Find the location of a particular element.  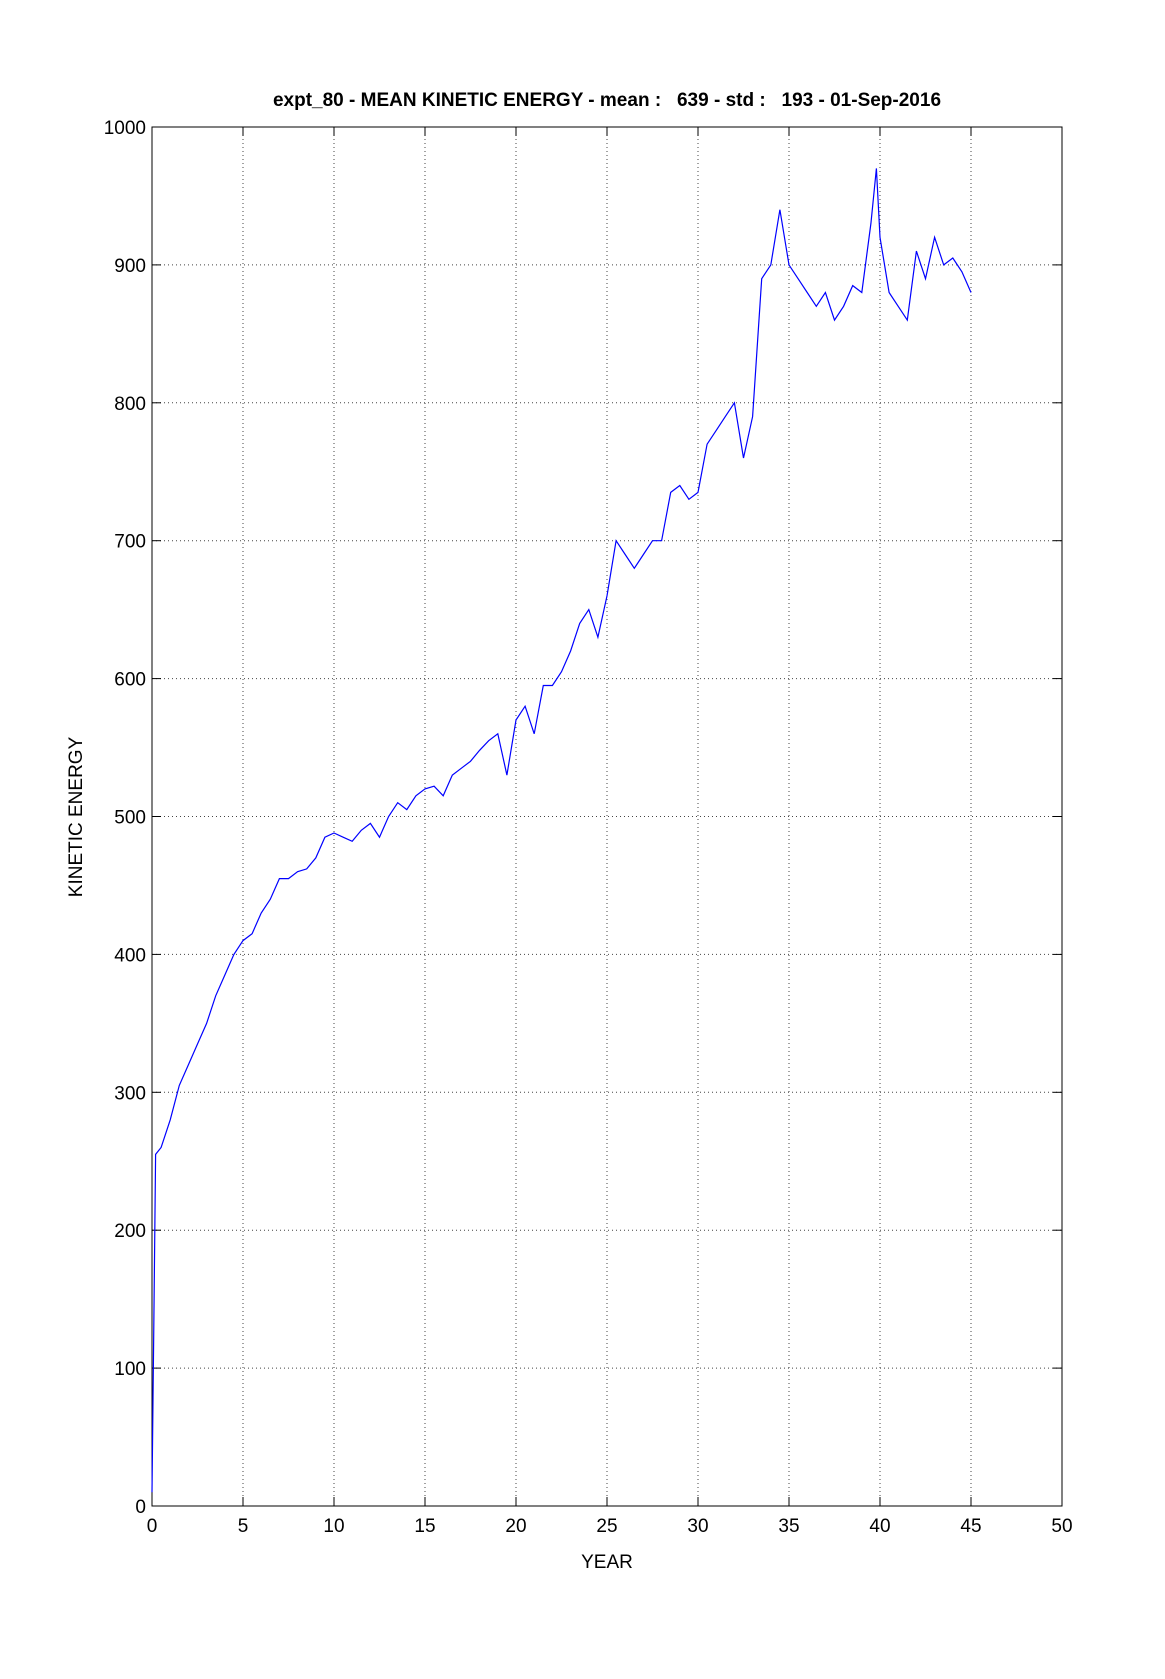

x-tick-label: 35 is located at coordinates (788, 1526).